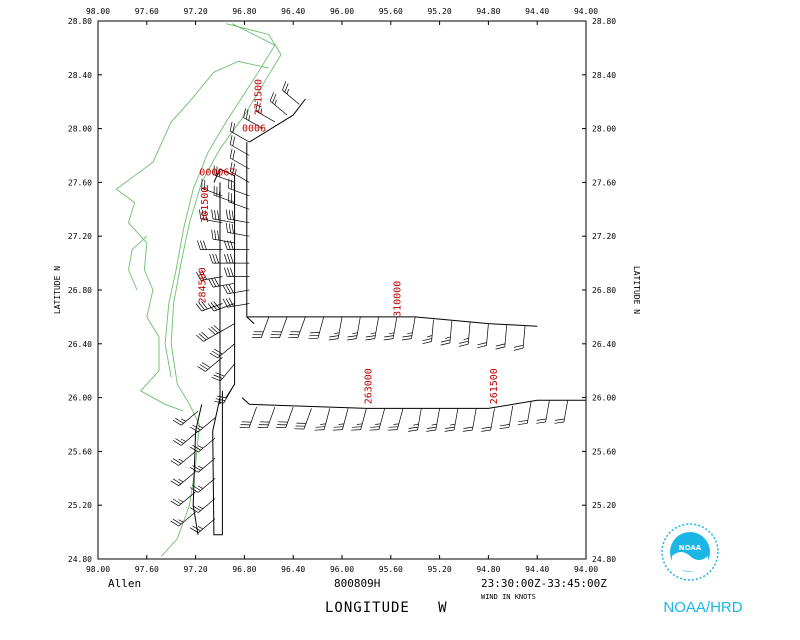 This screenshot has width=800, height=640. Describe the element at coordinates (604, 451) in the screenshot. I see `y-tick-label-right: 25.60` at that location.